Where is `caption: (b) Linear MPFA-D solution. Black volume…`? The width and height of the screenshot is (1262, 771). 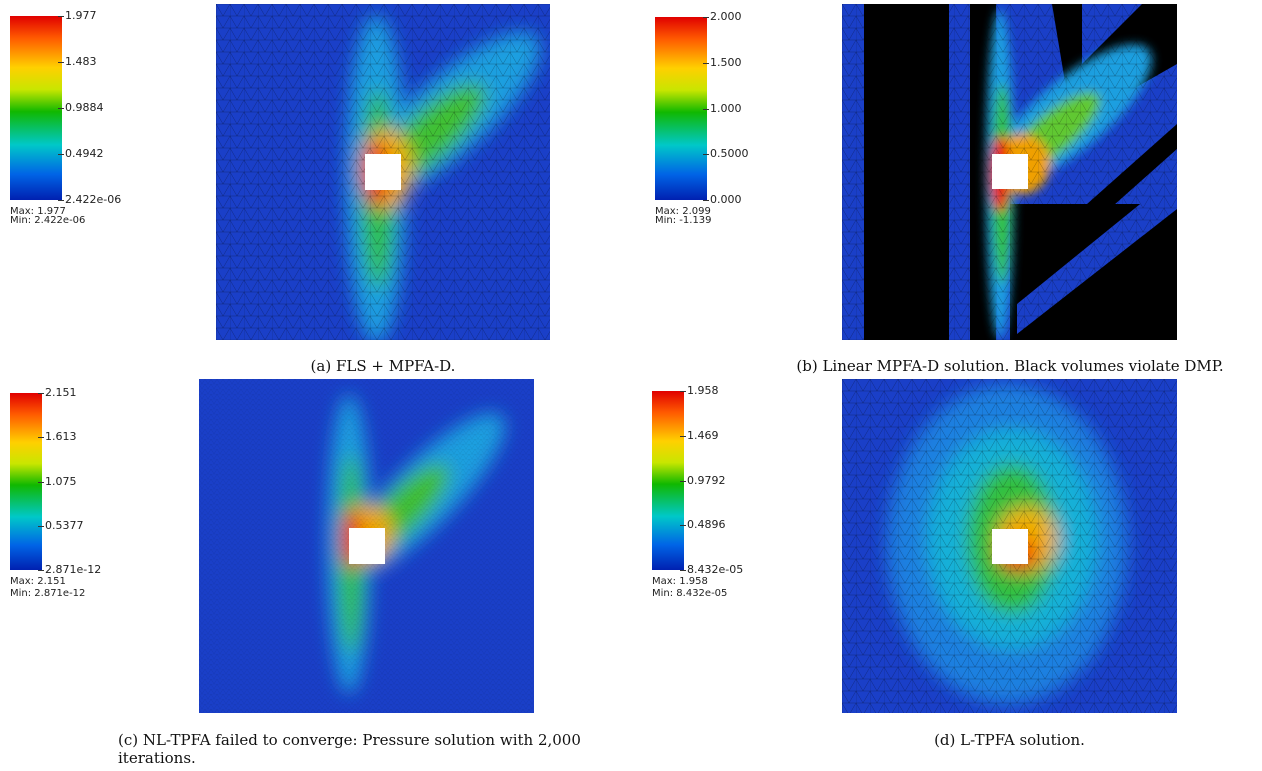 caption: (b) Linear MPFA-D solution. Black volume… is located at coordinates (1010, 366).